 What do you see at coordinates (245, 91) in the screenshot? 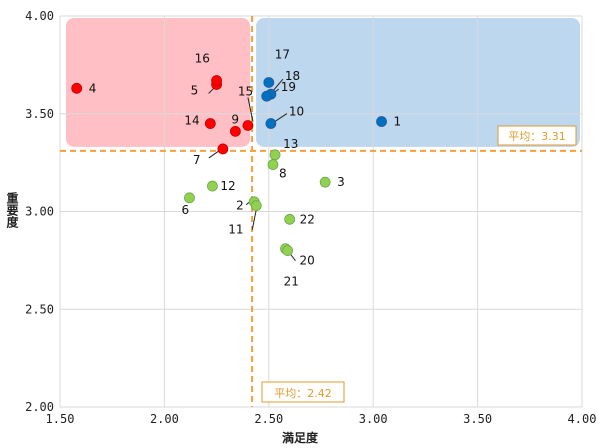
I see `point-label-15: 15` at bounding box center [245, 91].